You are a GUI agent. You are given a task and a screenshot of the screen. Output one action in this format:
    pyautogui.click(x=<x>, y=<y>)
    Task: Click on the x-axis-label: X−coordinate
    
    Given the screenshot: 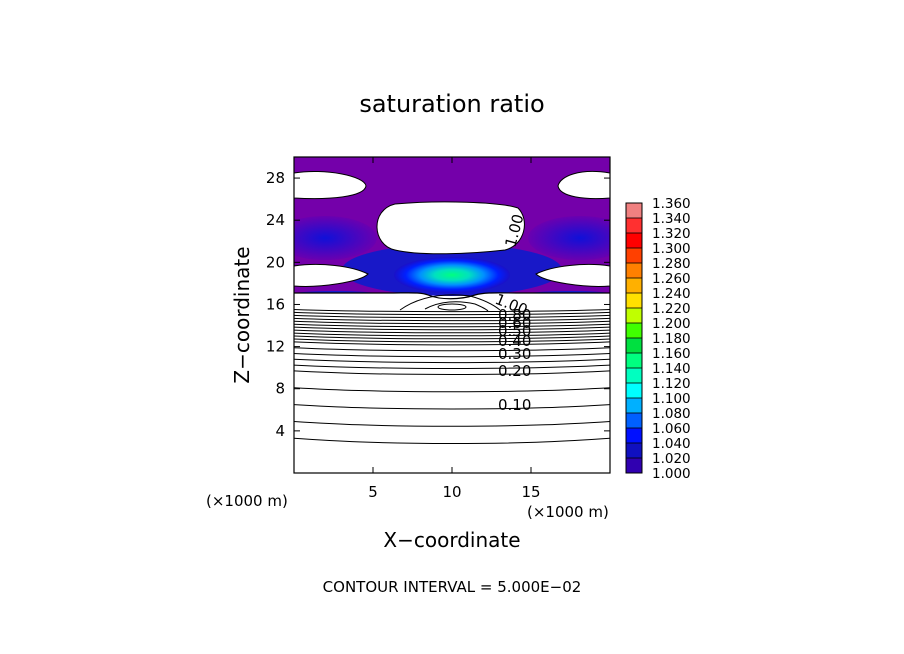 What is the action you would take?
    pyautogui.click(x=451, y=540)
    